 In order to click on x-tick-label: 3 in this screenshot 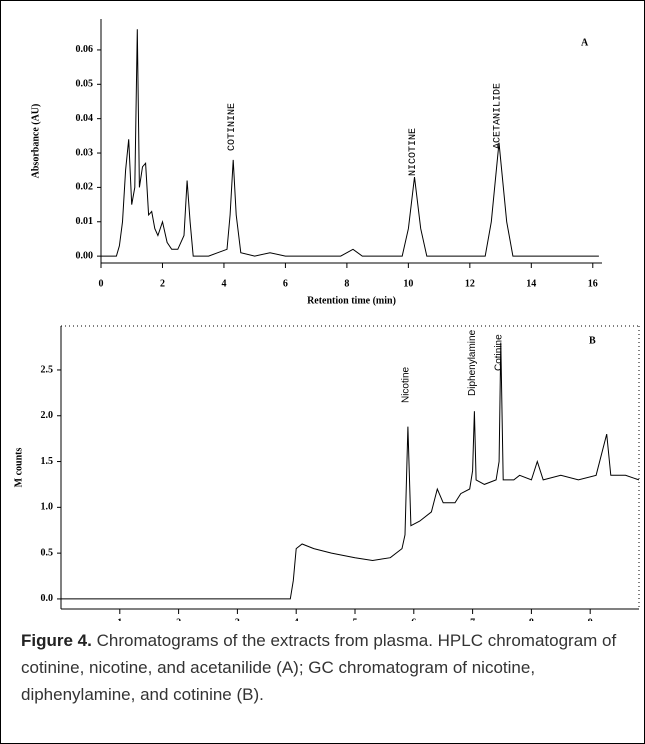, I will do `click(237, 619)`.